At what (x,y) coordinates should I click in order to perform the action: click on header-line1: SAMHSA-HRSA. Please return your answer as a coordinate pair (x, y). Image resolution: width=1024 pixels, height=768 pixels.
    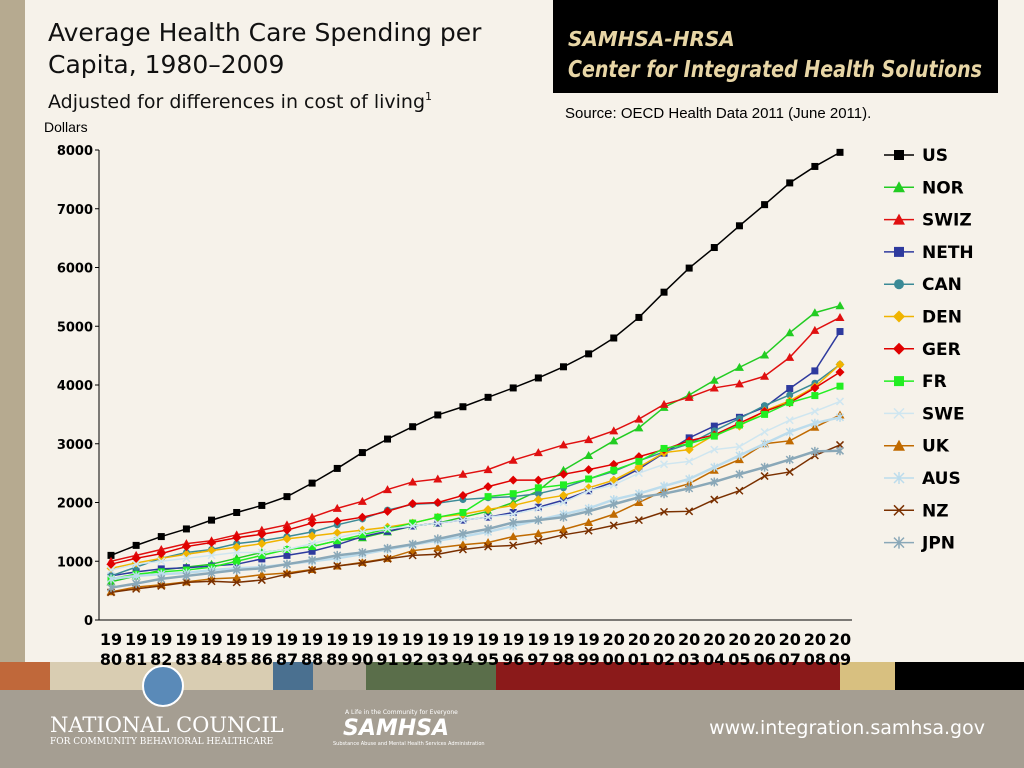
    Looking at the image, I should click on (651, 39).